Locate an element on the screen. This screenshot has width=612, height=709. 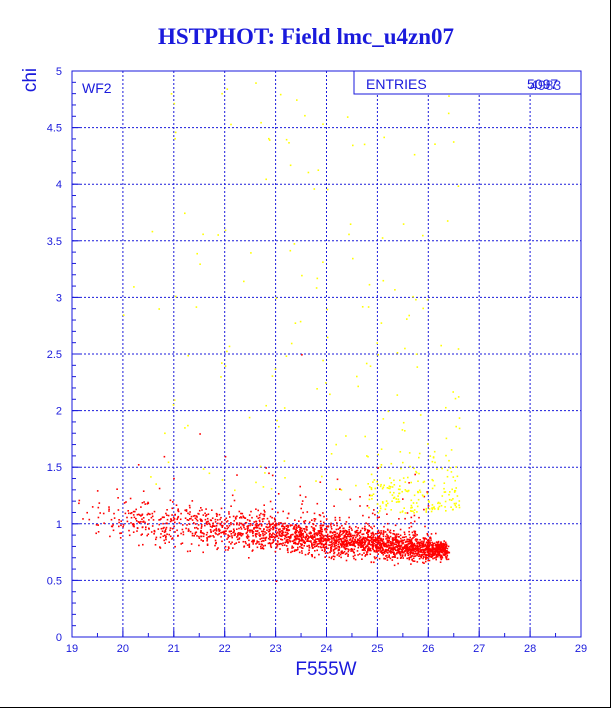
y-tick-label: 0.5 is located at coordinates (54, 581).